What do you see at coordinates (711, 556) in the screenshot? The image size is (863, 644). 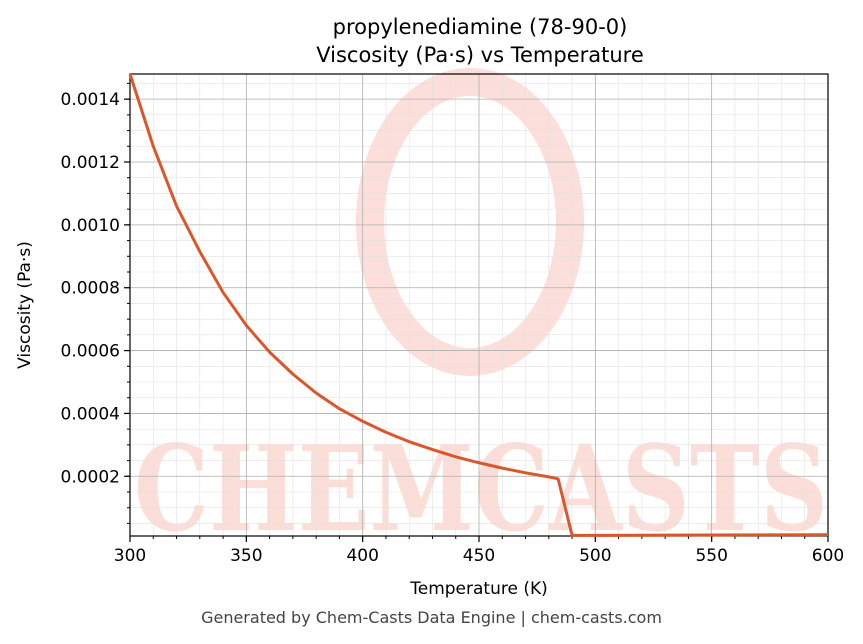 I see `x-tick-label: 550` at bounding box center [711, 556].